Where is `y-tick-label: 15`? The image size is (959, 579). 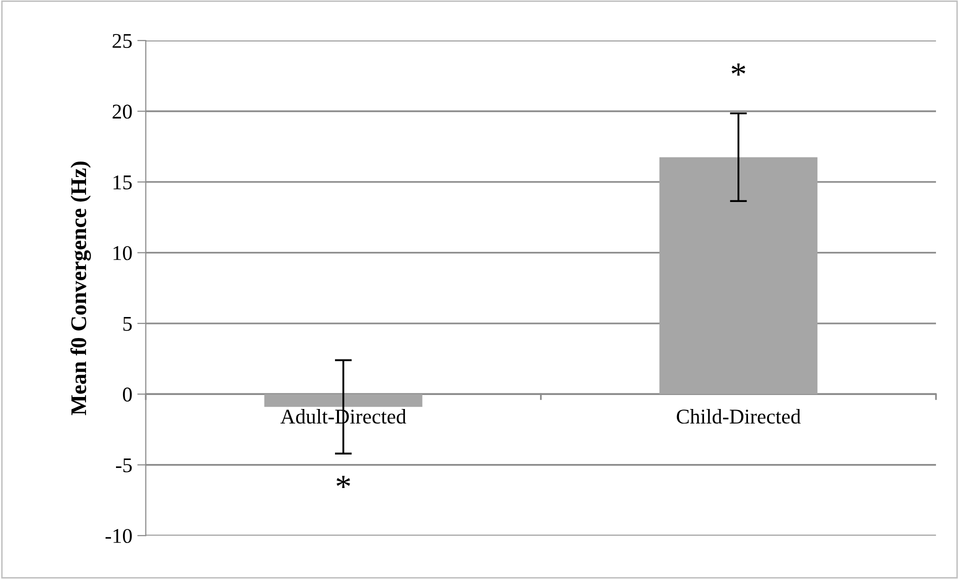 y-tick-label: 15 is located at coordinates (123, 182).